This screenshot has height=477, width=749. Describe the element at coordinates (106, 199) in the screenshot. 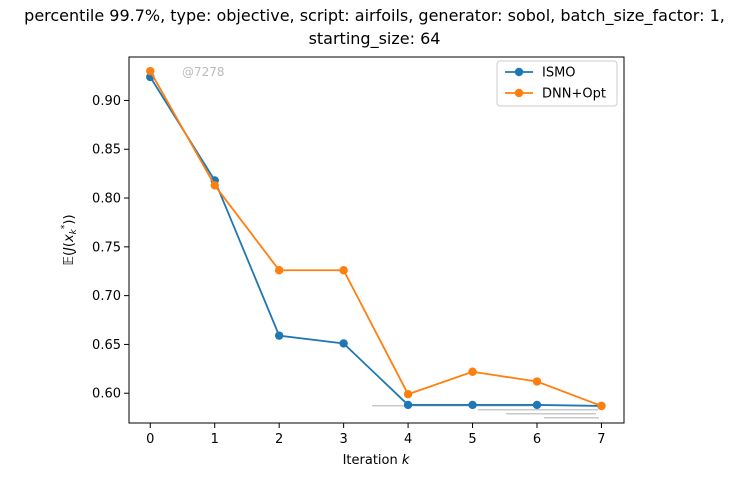

I see `y-tick-label: 0.80` at that location.